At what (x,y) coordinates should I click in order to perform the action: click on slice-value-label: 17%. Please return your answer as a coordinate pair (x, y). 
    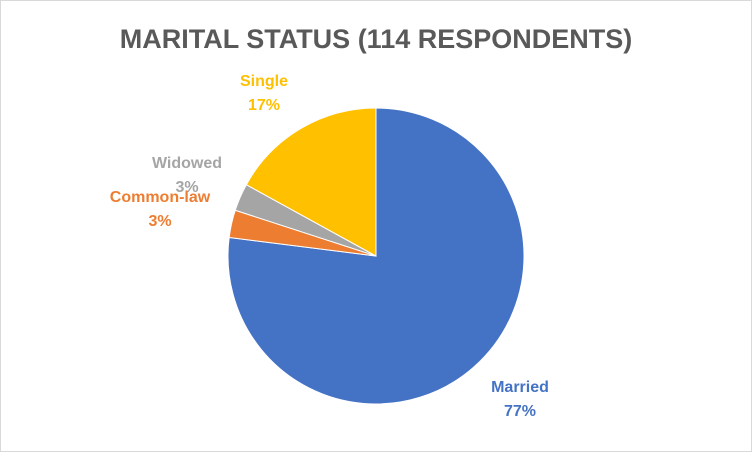
    Looking at the image, I should click on (264, 105).